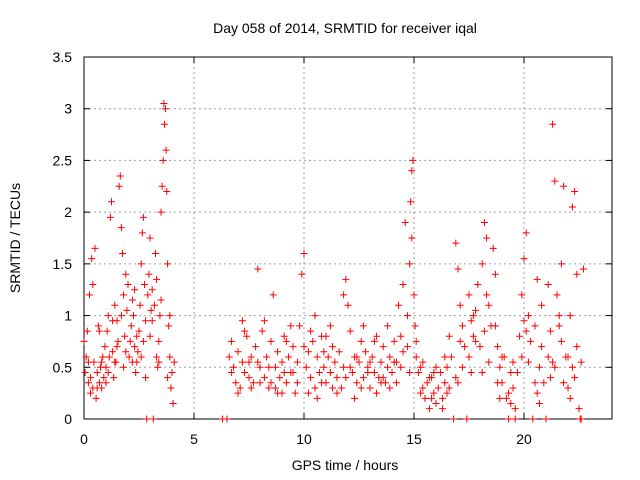  Describe the element at coordinates (68, 419) in the screenshot. I see `y-tick-label: 0` at that location.